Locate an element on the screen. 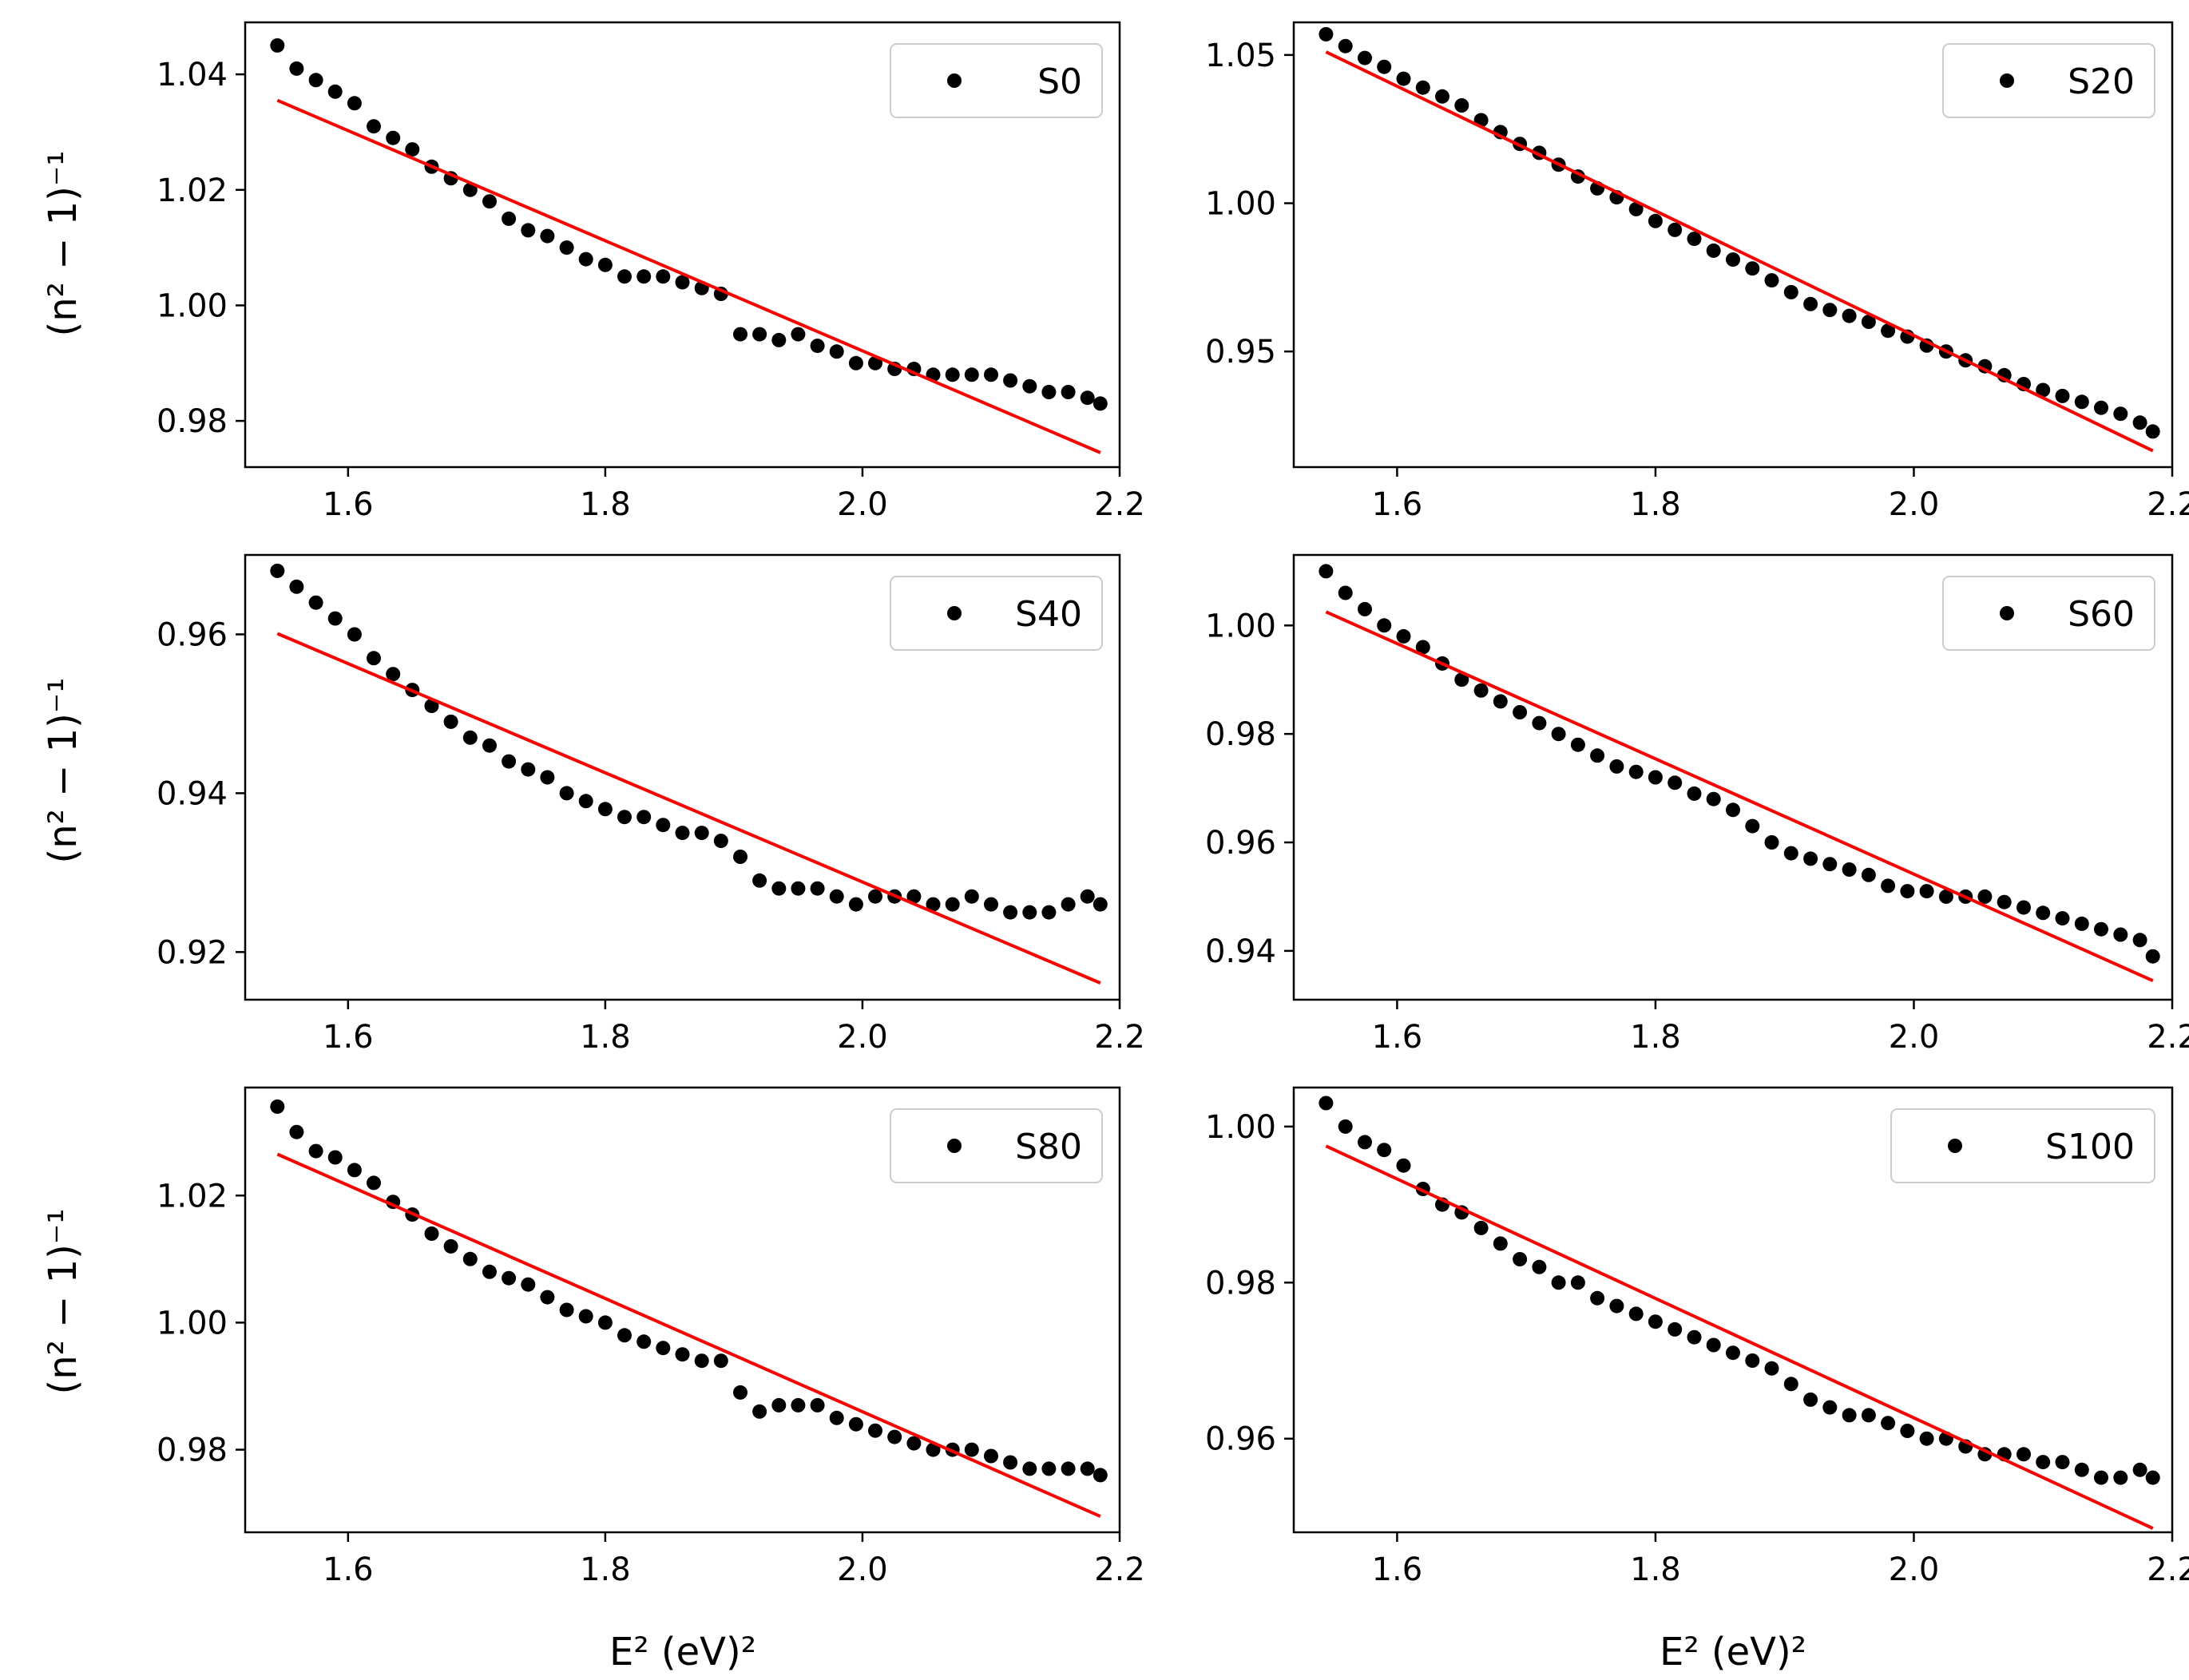 Image resolution: width=2189 pixels, height=1680 pixels. ylabel-row-3: (n² − 1)⁻¹ is located at coordinates (63, 1302).